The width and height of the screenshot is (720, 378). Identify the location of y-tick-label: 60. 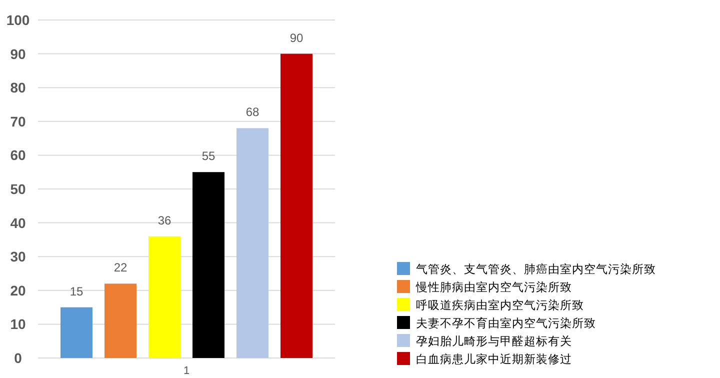
(18, 155).